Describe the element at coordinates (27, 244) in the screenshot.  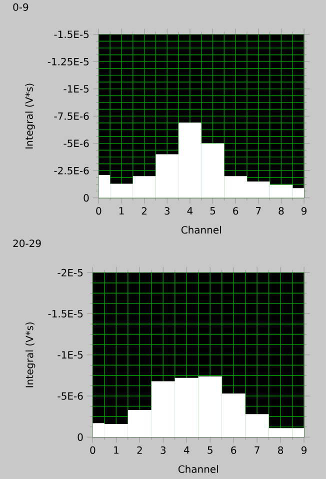
I see `chart-title: 20-29` at that location.